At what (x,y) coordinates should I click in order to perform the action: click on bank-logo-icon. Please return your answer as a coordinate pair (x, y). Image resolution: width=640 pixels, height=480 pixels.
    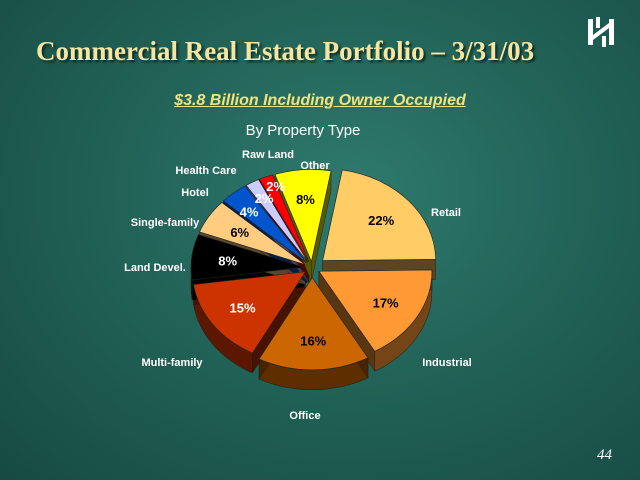
    Looking at the image, I should click on (601, 32).